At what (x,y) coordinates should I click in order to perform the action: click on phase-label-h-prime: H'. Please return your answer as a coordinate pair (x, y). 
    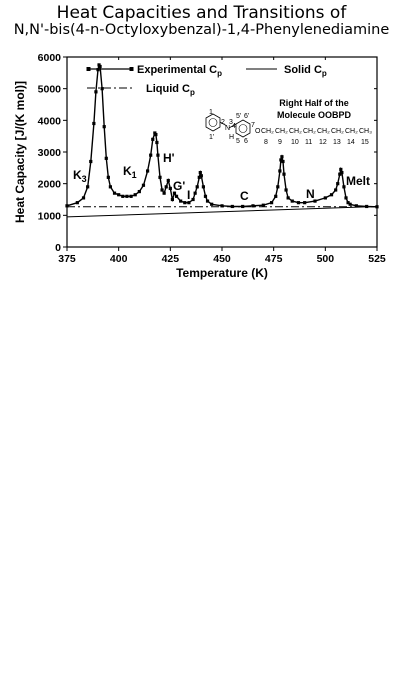
    Looking at the image, I should click on (169, 158).